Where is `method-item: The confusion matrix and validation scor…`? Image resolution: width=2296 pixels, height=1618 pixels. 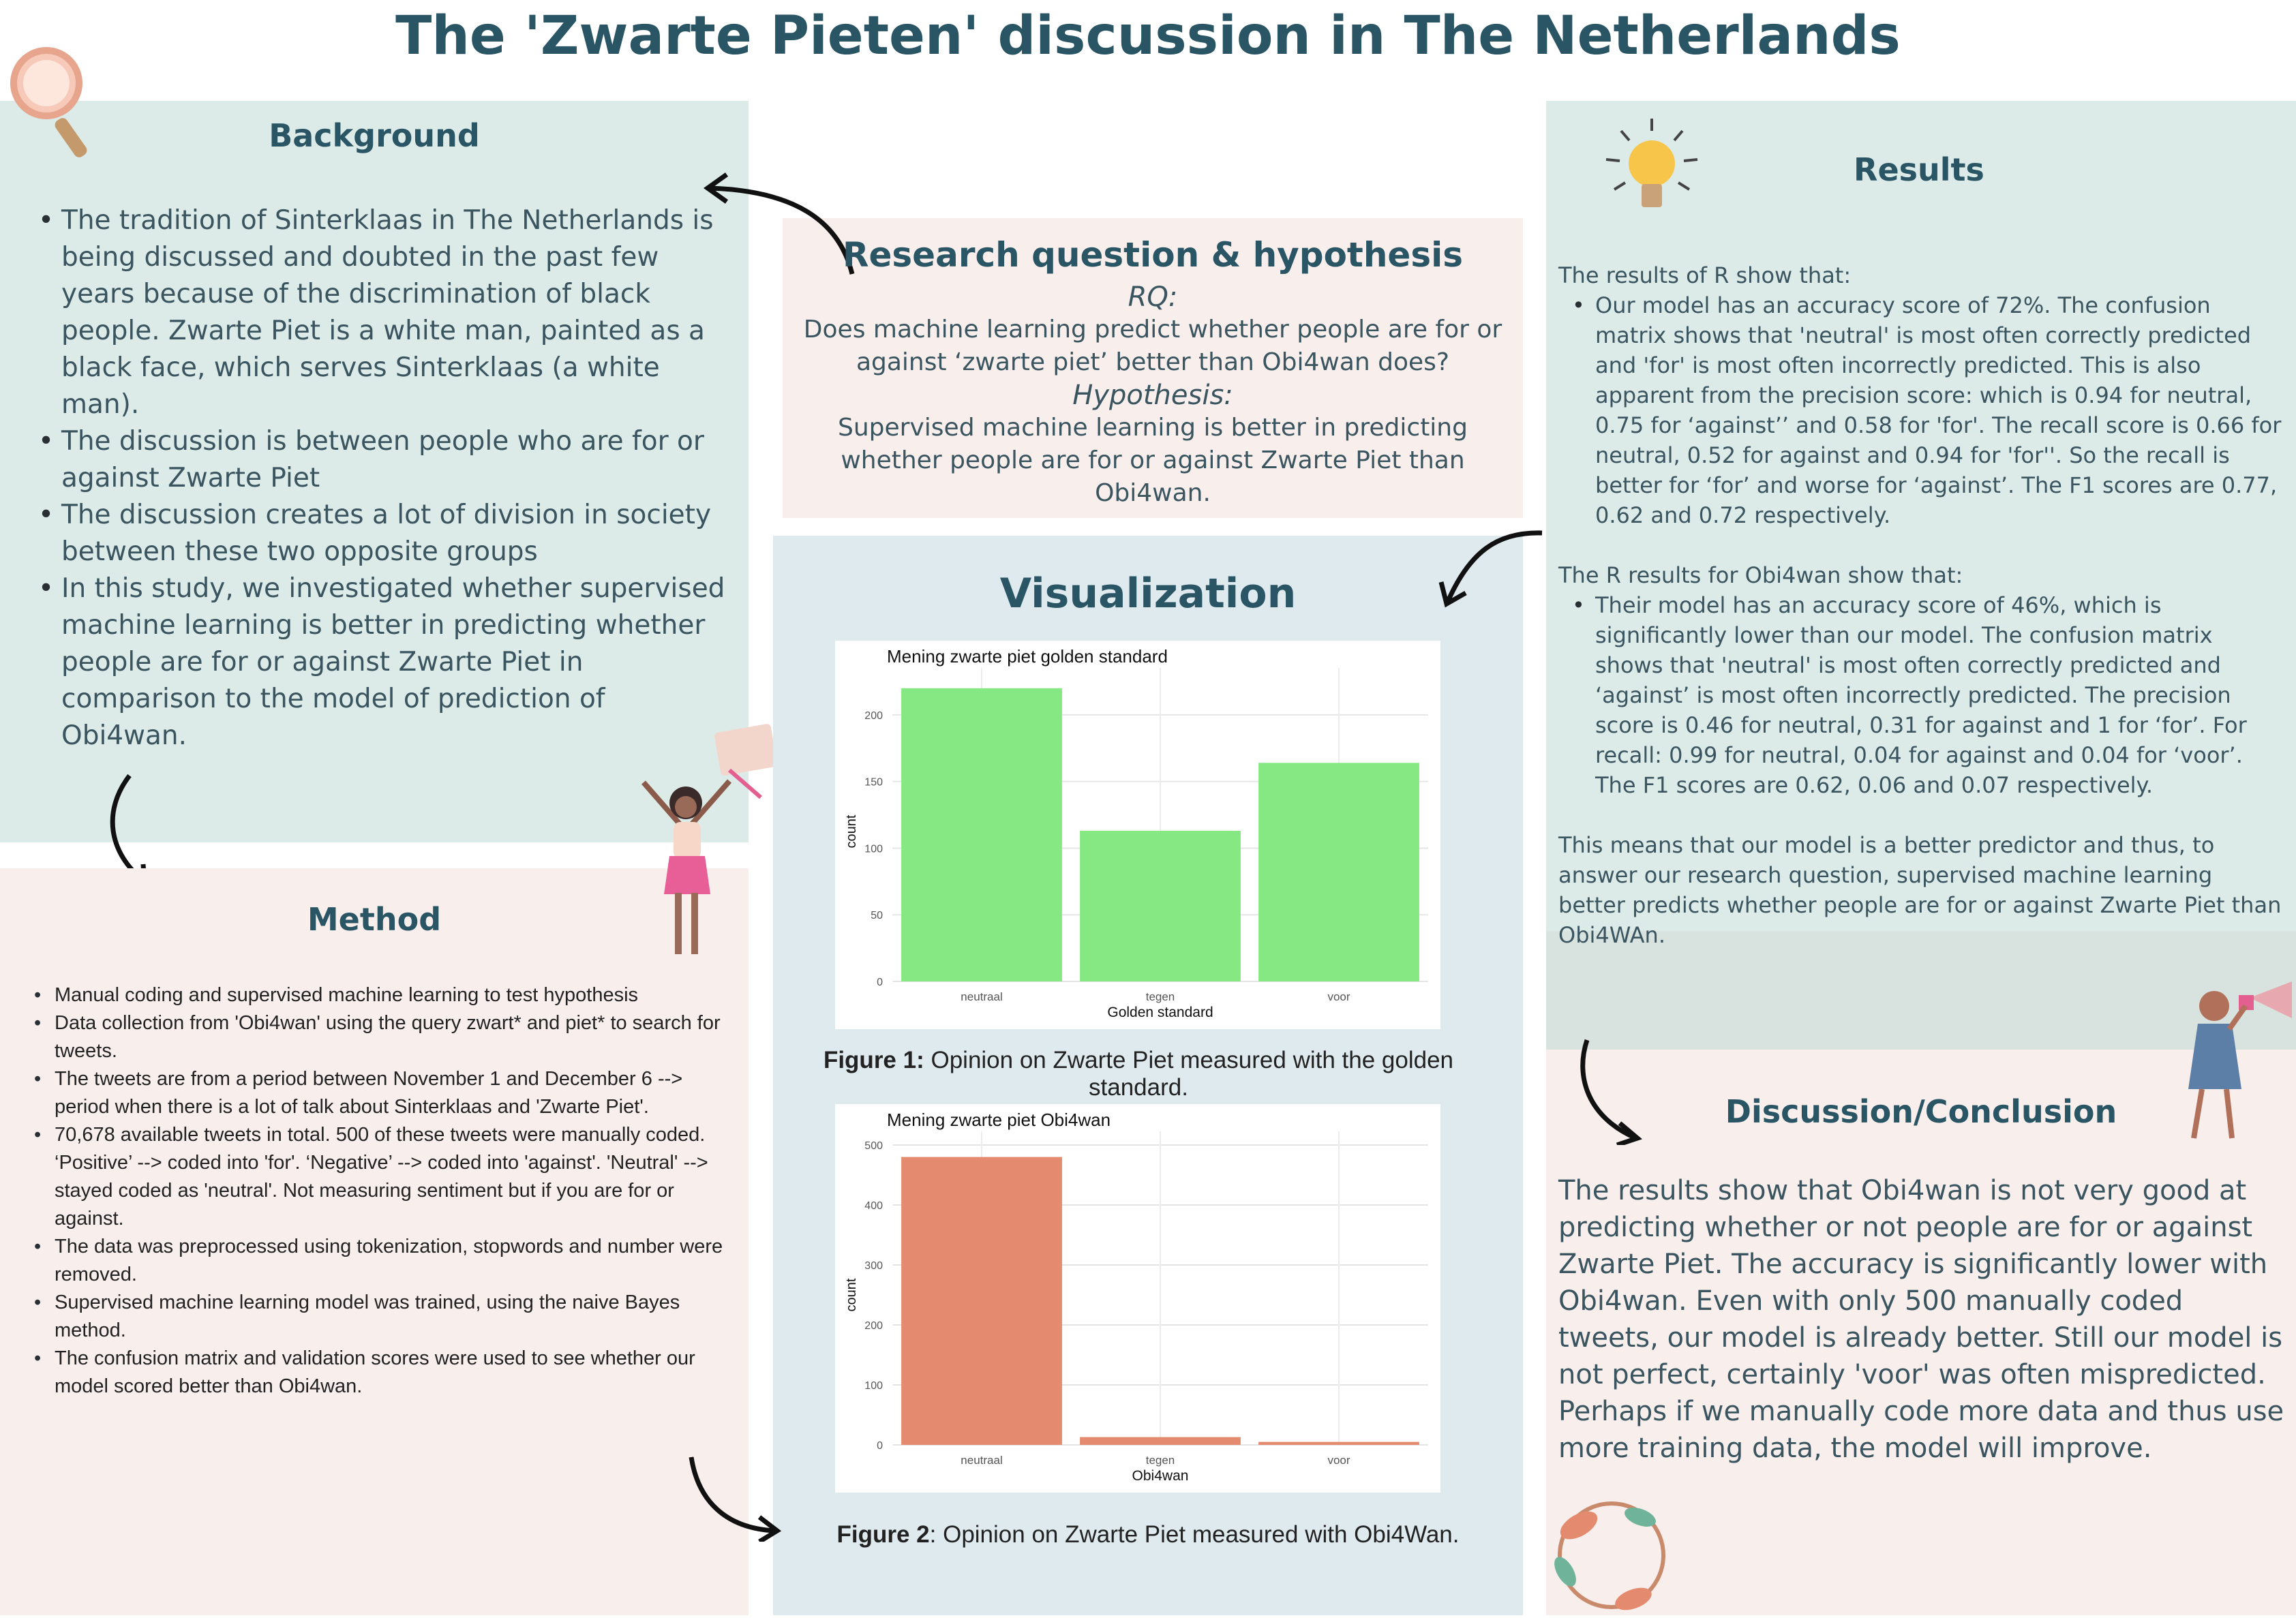
method-item: The confusion matrix and validation scor… is located at coordinates (385, 1373).